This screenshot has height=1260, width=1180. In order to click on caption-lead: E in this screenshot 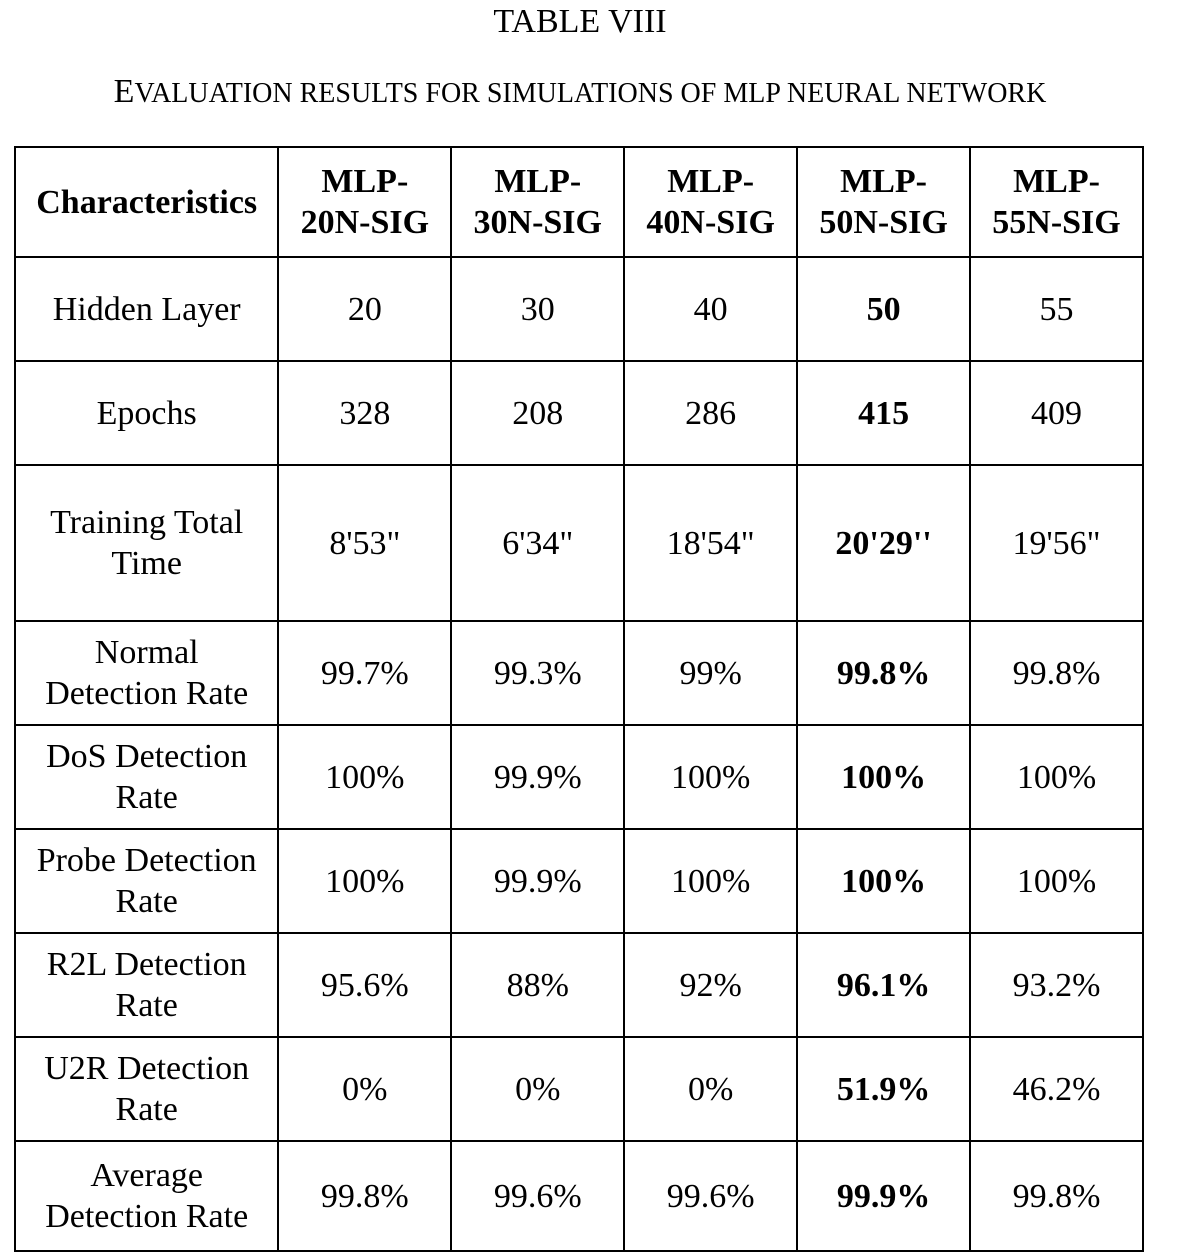, I will do `click(124, 91)`.